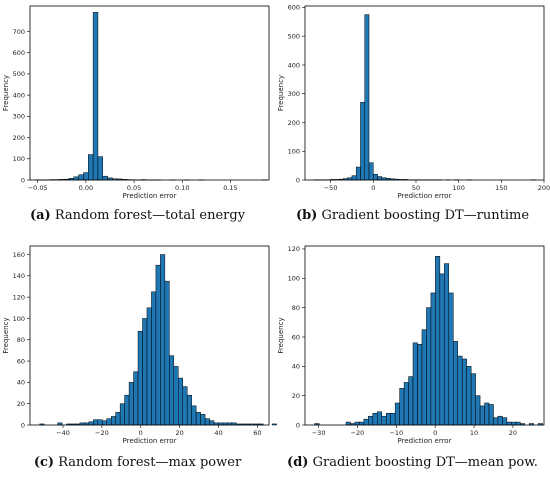  Describe the element at coordinates (425, 462) in the screenshot. I see `caption-d-text: Gradient boosting DT—mean pow.` at that location.